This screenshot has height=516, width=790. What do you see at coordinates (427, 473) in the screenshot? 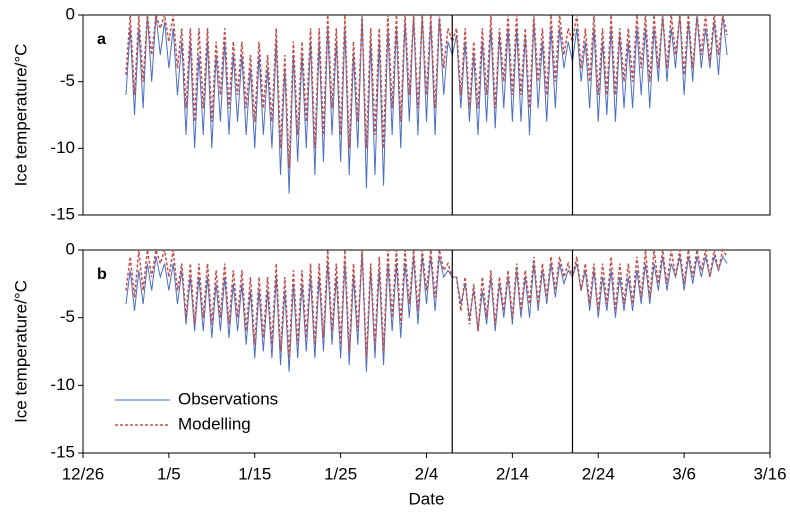
I see `x-tick-label: 2/4` at bounding box center [427, 473].